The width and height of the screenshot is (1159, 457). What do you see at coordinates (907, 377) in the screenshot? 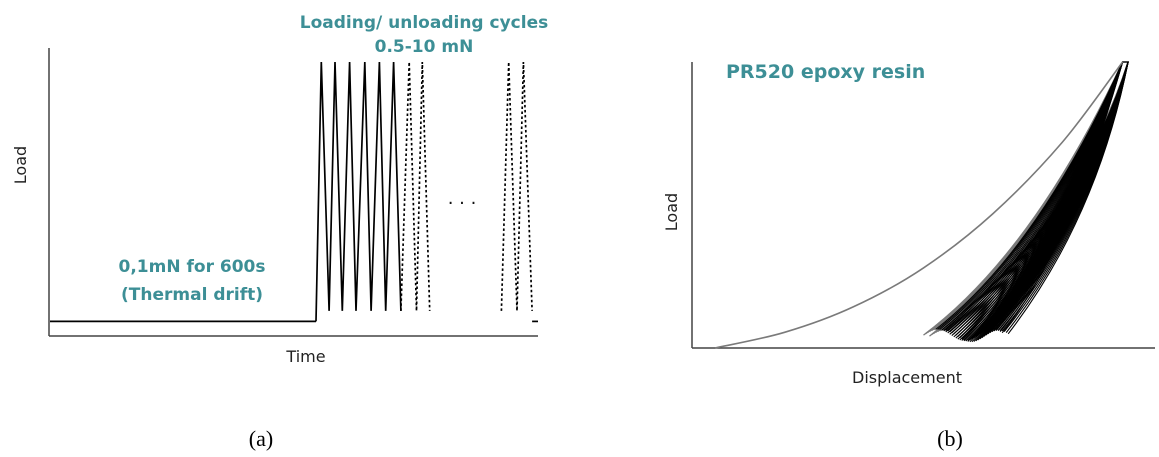
I see `panel-b-x-axis-label: Displacement` at bounding box center [907, 377].